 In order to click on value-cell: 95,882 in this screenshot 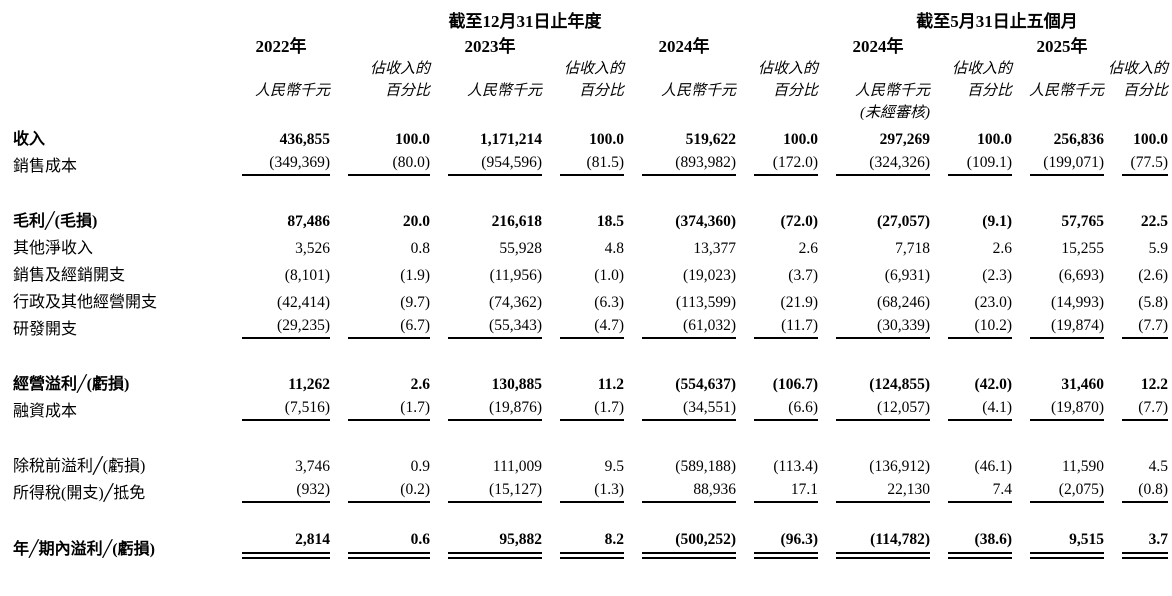, I will do `click(490, 545)`.